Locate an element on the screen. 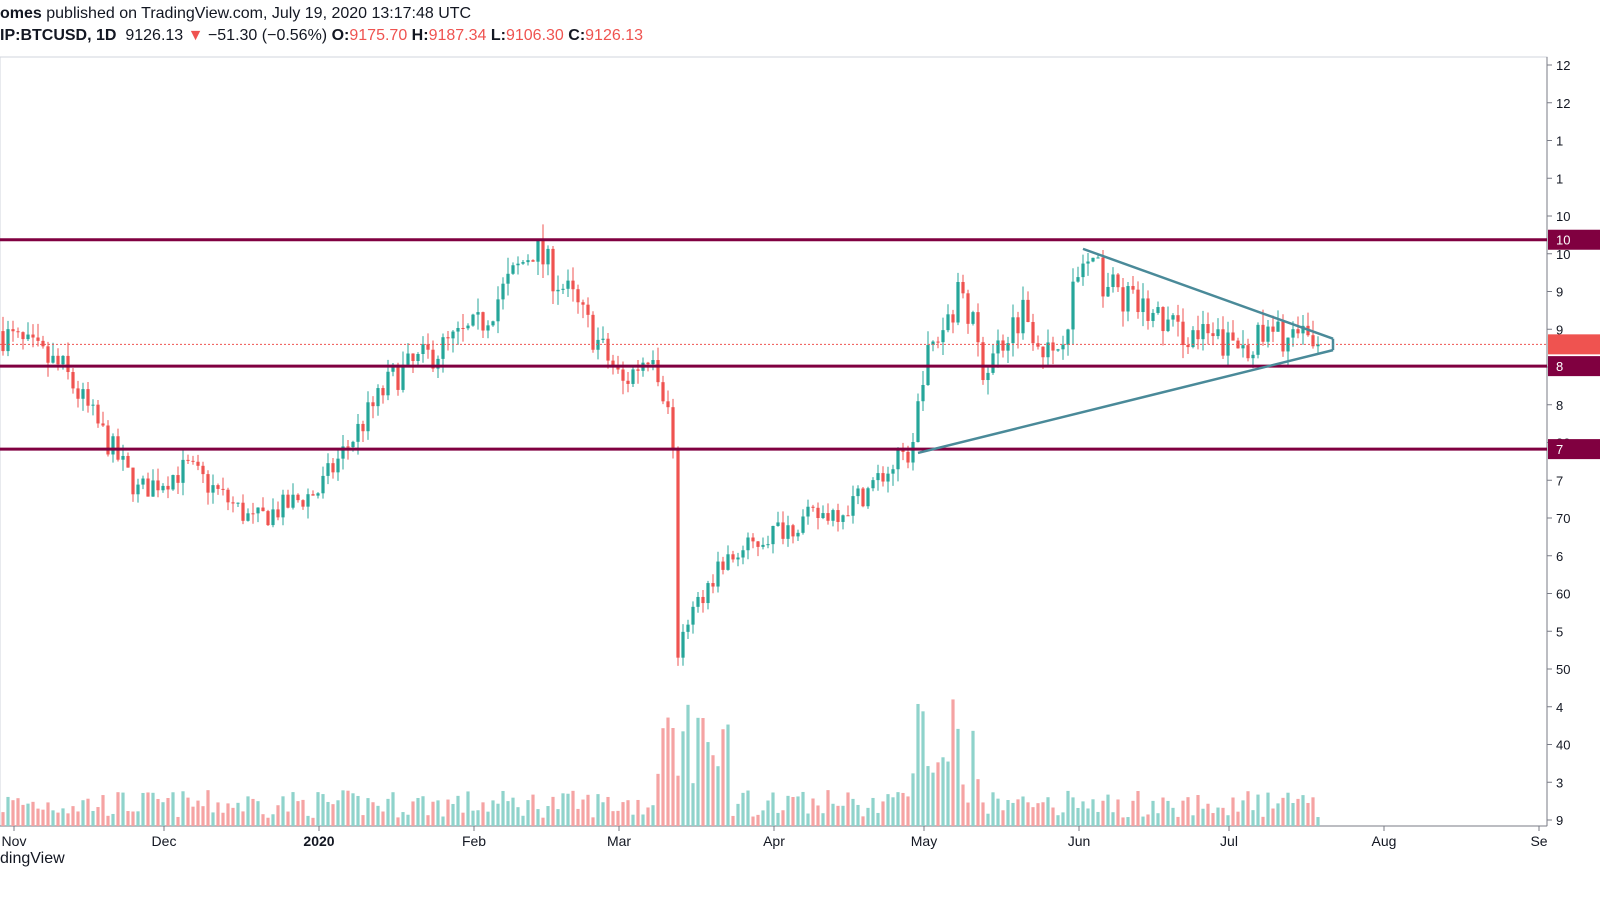 This screenshot has width=1600, height=900. triangle-upper-trendline is located at coordinates (1208, 293).